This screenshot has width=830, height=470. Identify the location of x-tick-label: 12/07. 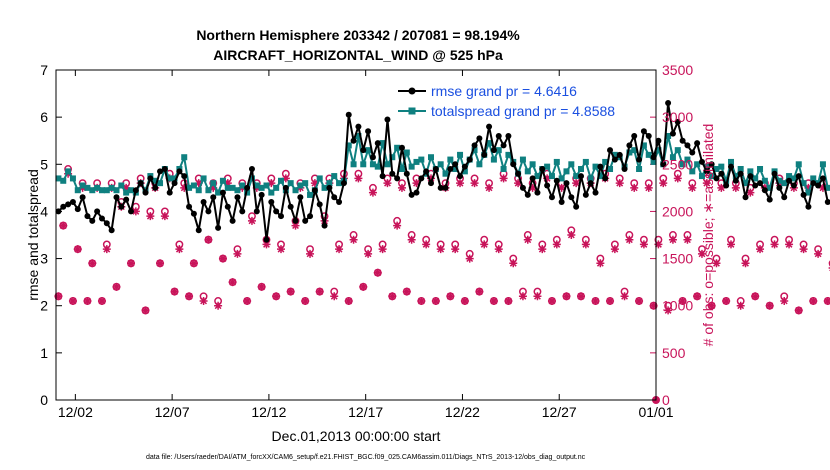
(172, 412).